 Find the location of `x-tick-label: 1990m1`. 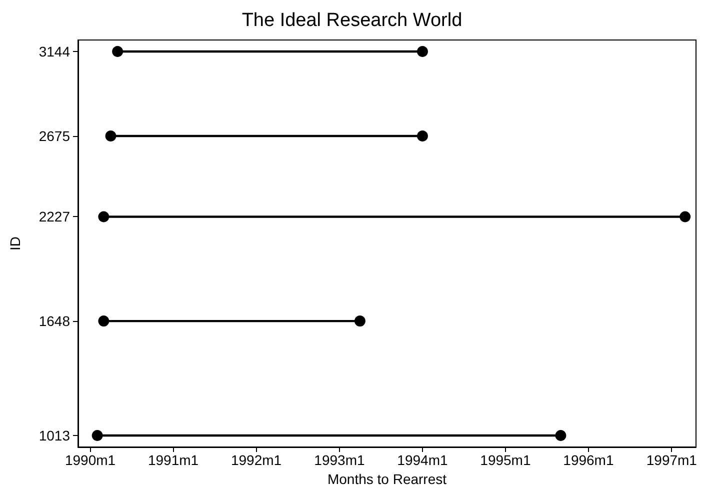

x-tick-label: 1990m1 is located at coordinates (90, 460).